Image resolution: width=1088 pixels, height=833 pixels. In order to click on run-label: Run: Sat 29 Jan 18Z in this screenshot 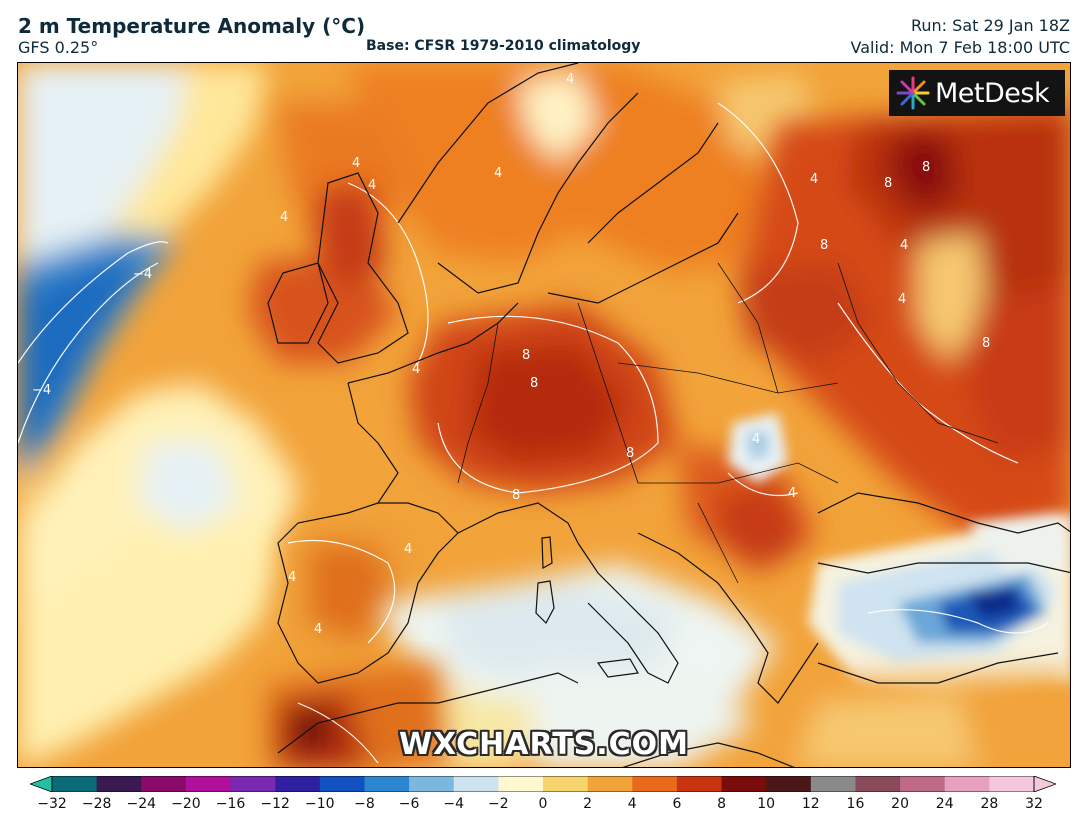, I will do `click(990, 25)`.